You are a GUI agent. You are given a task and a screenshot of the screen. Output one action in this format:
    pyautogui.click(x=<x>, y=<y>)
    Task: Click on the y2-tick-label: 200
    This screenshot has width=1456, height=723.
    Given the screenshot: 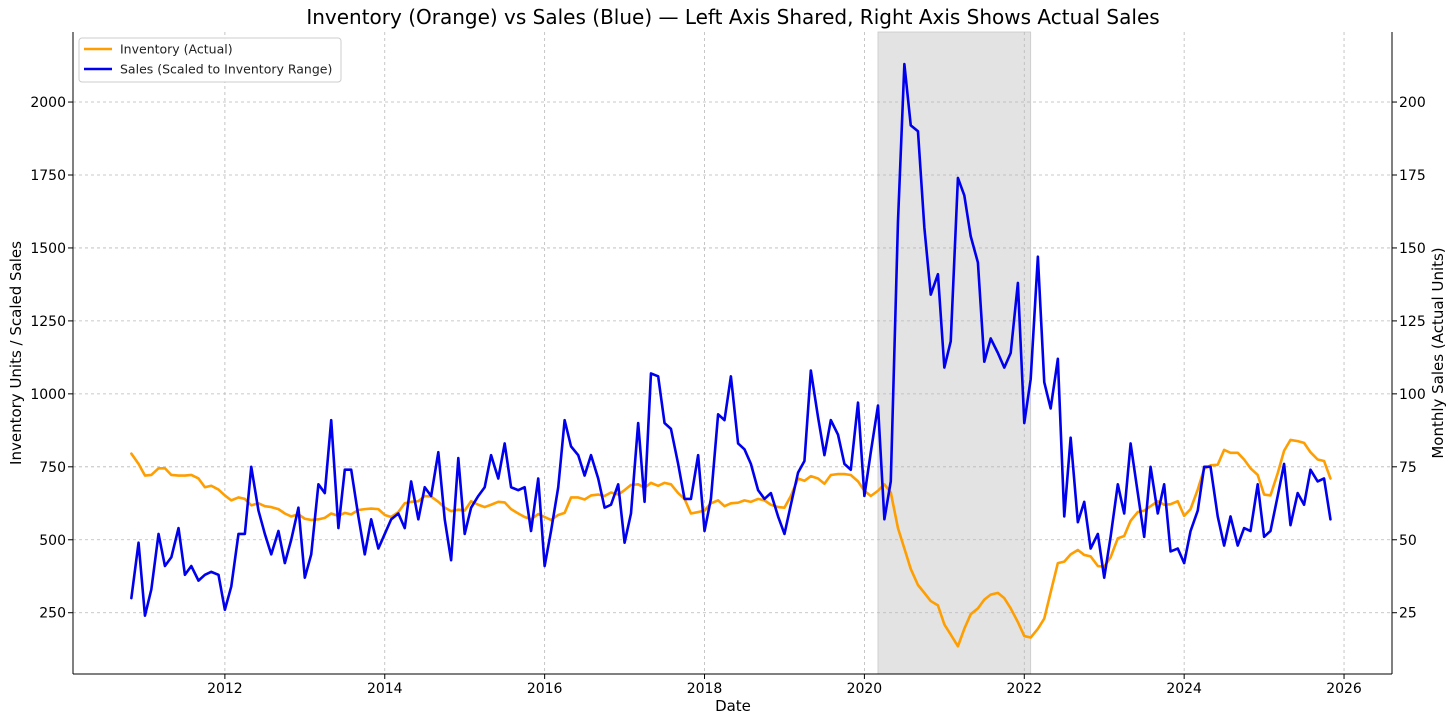 What is the action you would take?
    pyautogui.click(x=1412, y=103)
    